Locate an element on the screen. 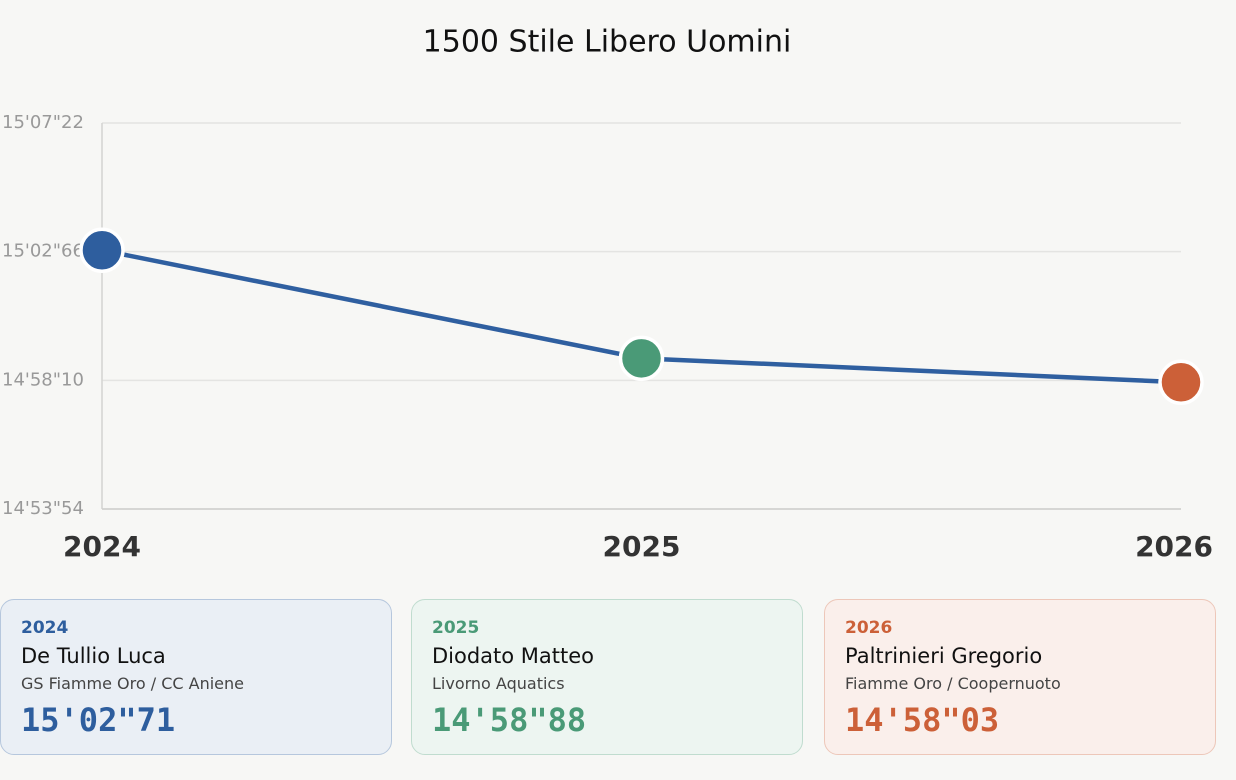  card-year: 2026 is located at coordinates (869, 628).